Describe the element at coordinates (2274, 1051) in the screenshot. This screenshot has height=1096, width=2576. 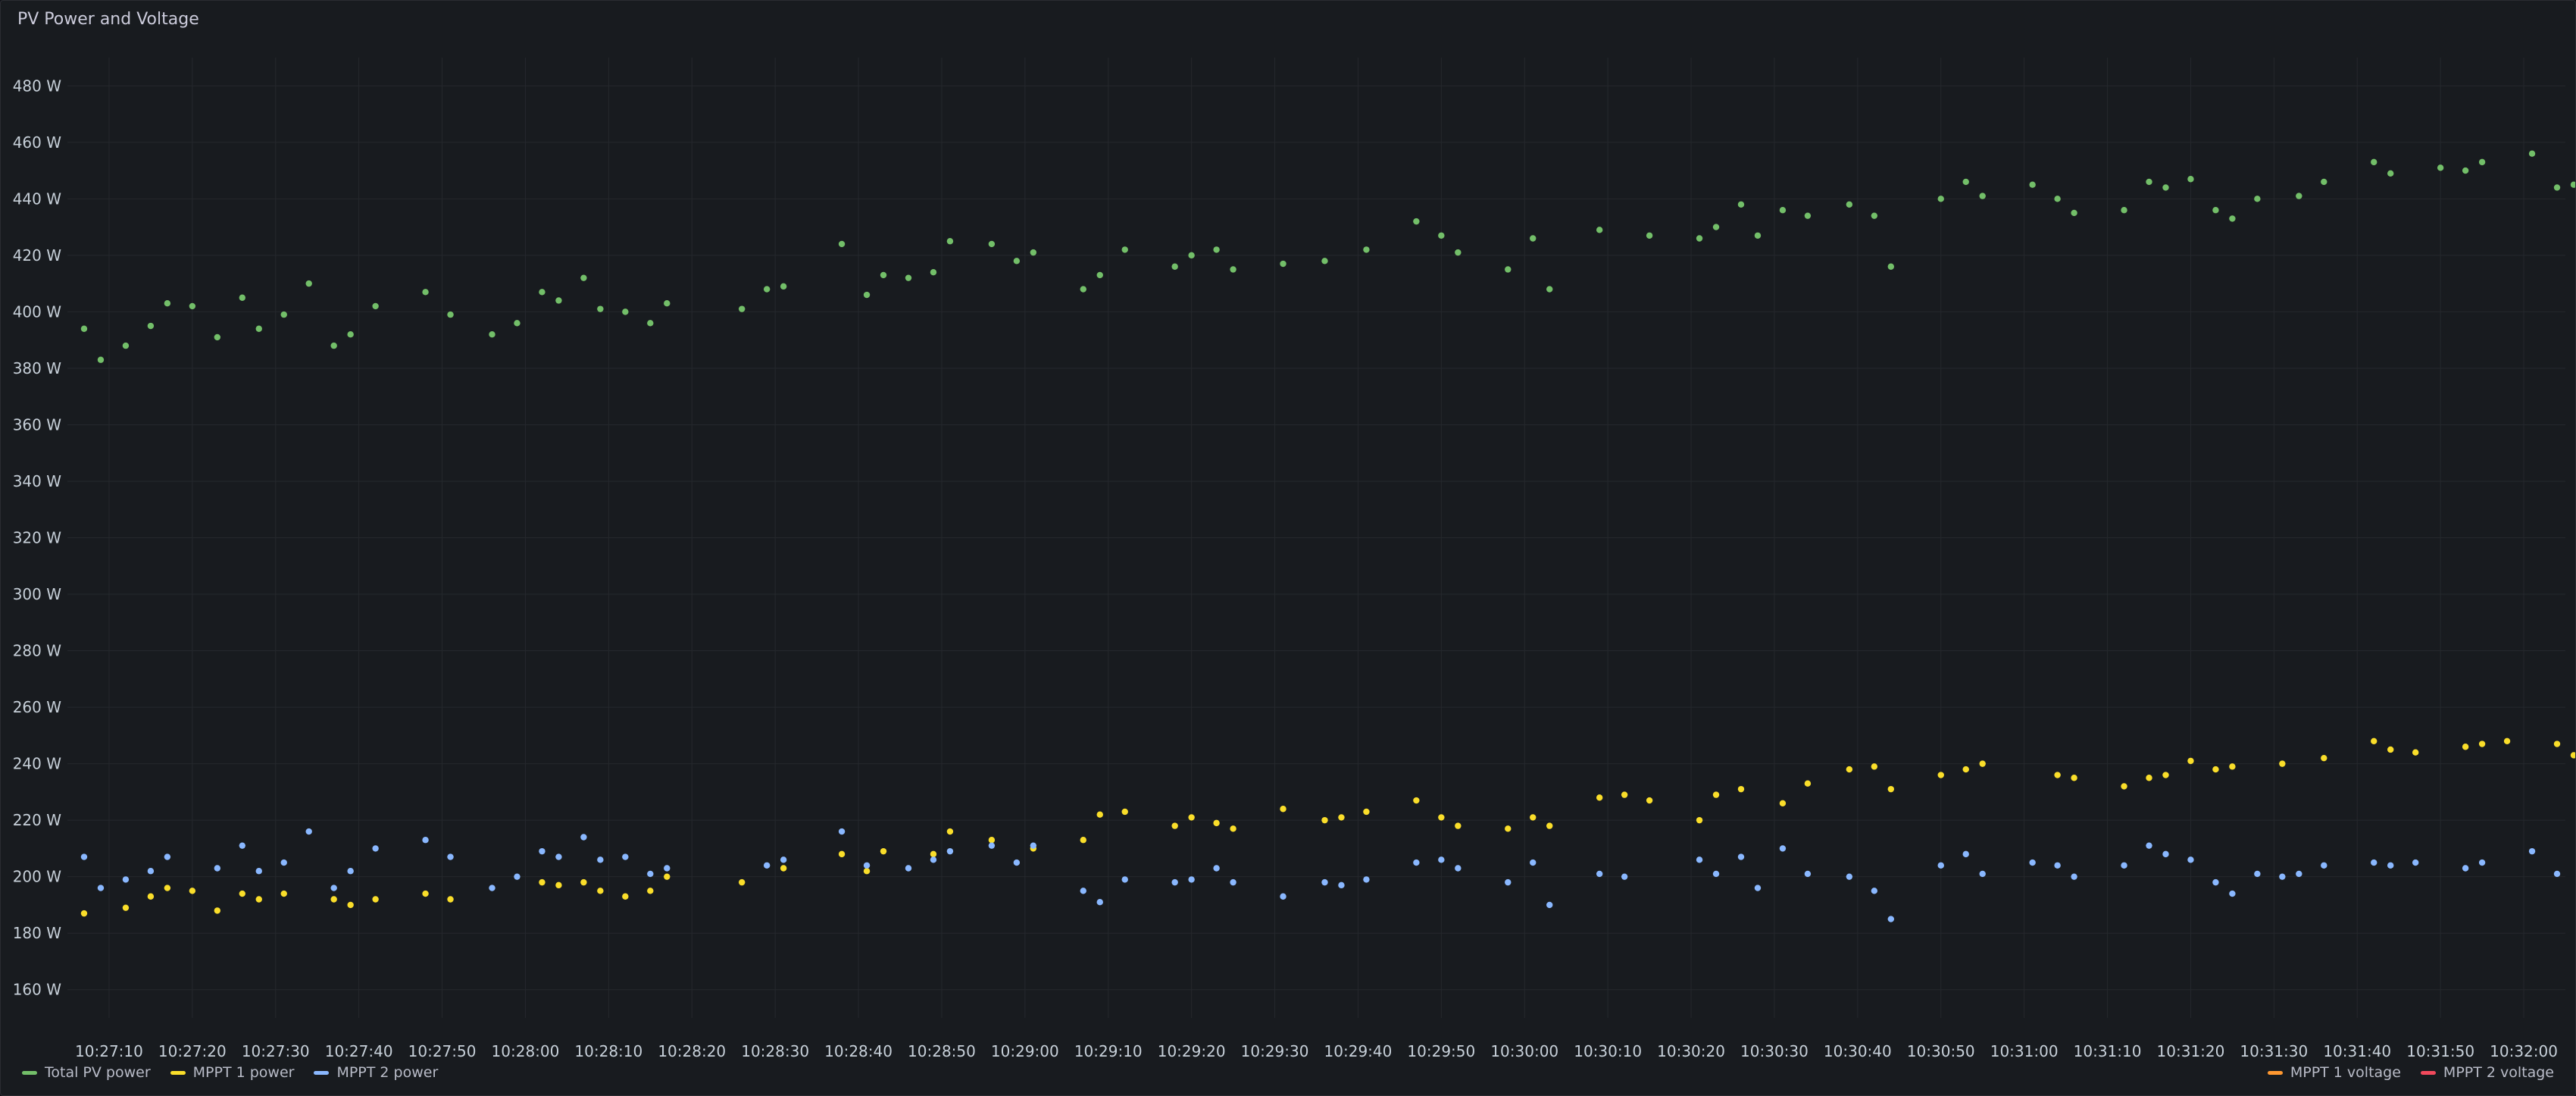
I see `x-tick-label: 10:31:30` at that location.